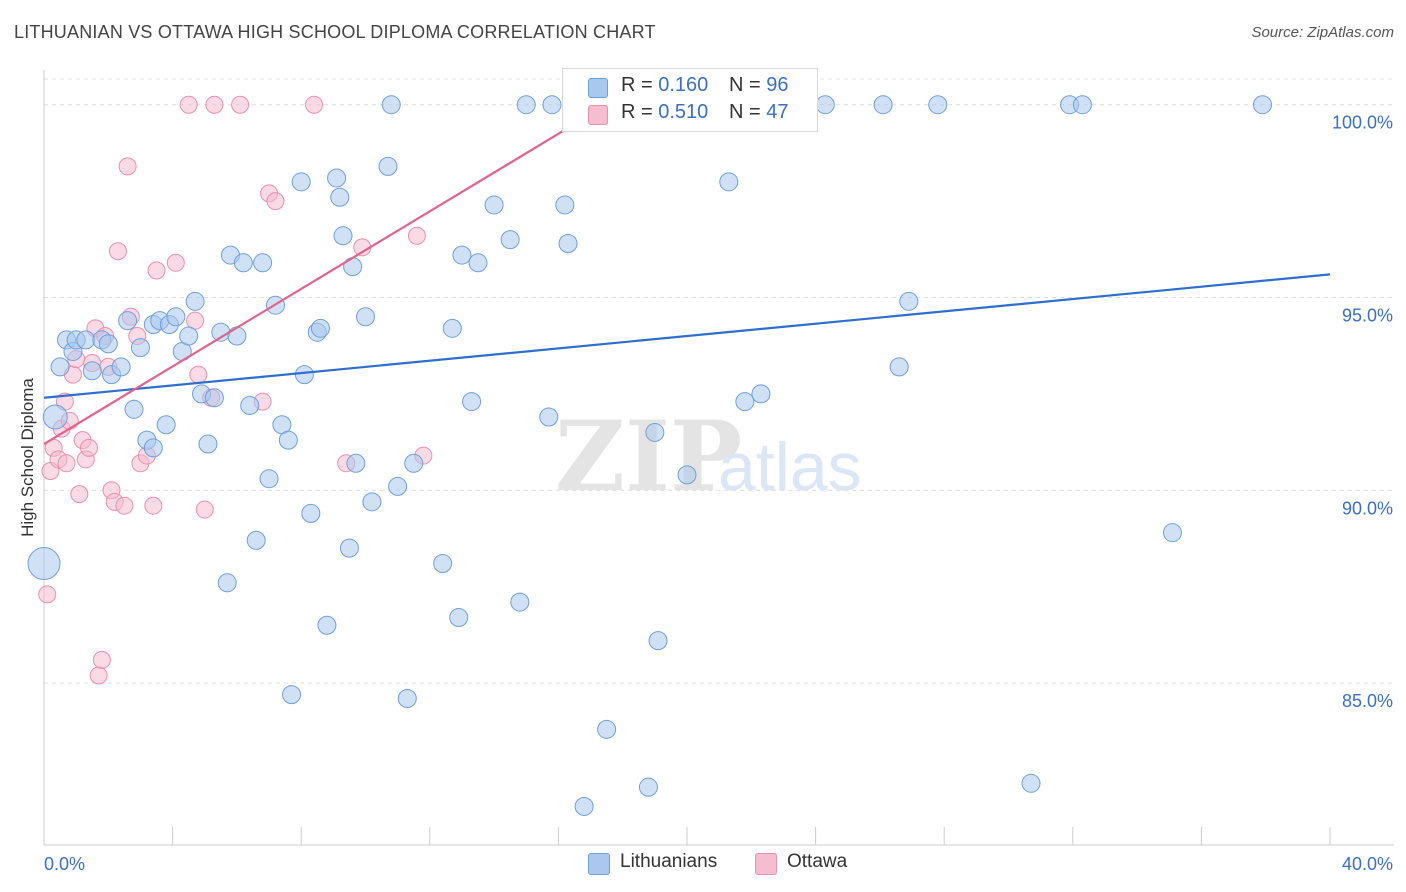 This screenshot has width=1406, height=892. I want to click on legend-n-value: 96, so click(777, 85).